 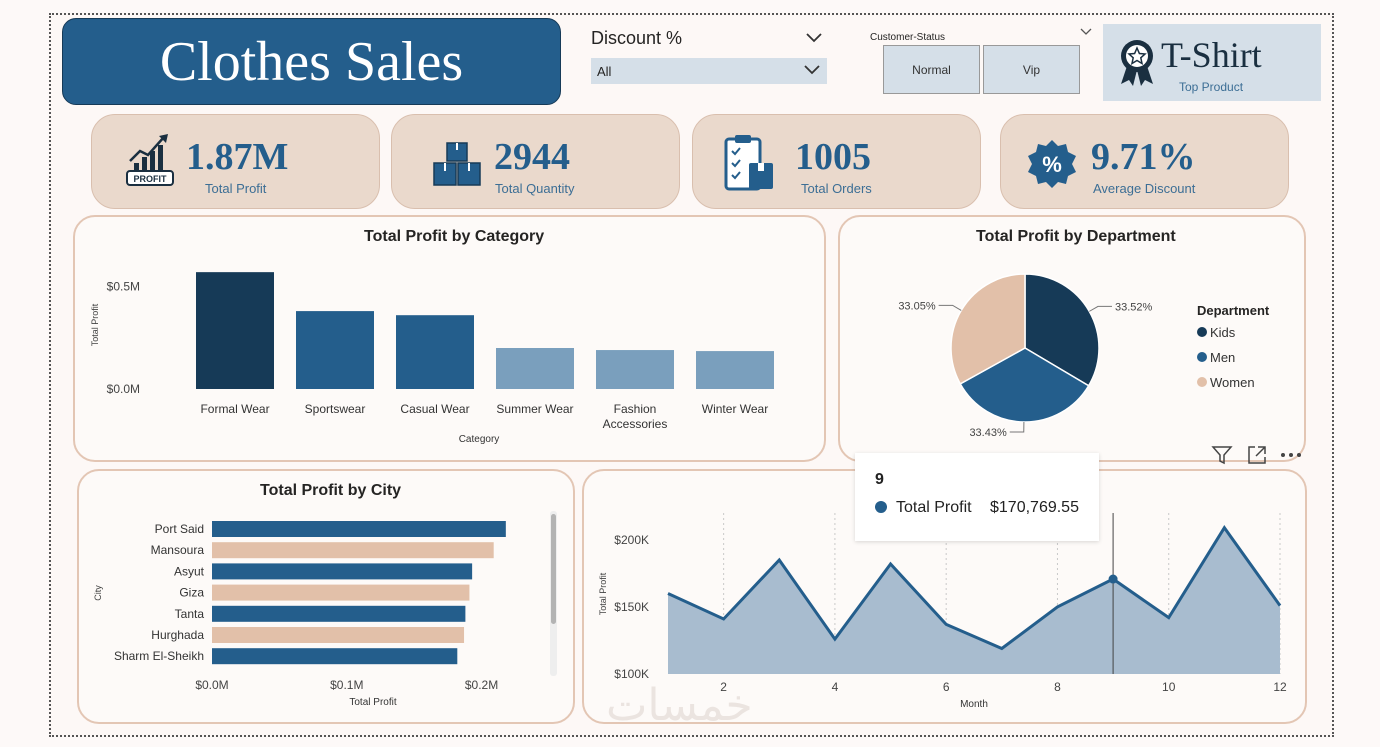 What do you see at coordinates (341, 592) in the screenshot?
I see `bar-giza` at bounding box center [341, 592].